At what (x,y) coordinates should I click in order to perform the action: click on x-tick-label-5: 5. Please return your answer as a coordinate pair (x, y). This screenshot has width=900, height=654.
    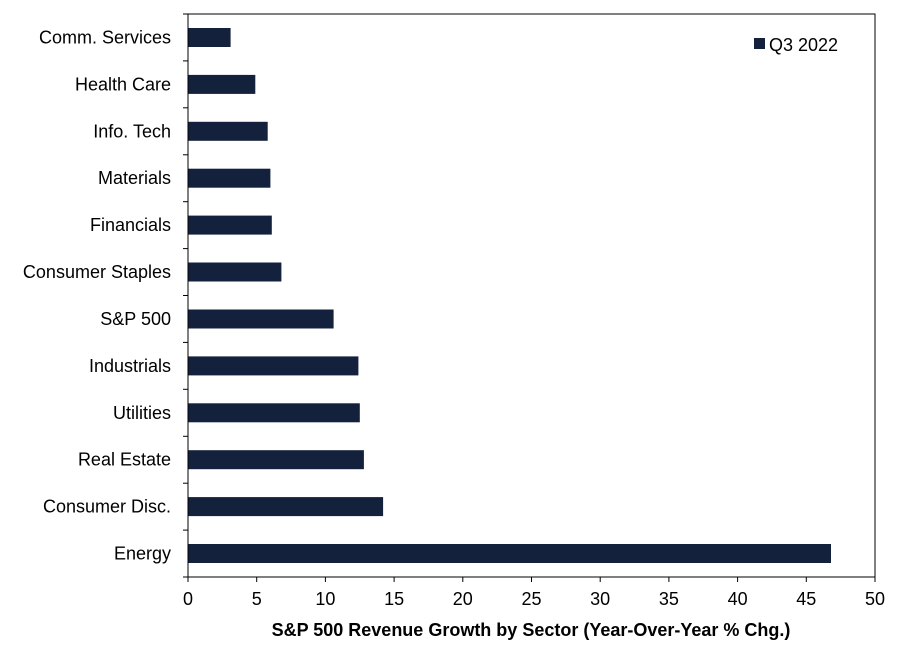
    Looking at the image, I should click on (257, 599).